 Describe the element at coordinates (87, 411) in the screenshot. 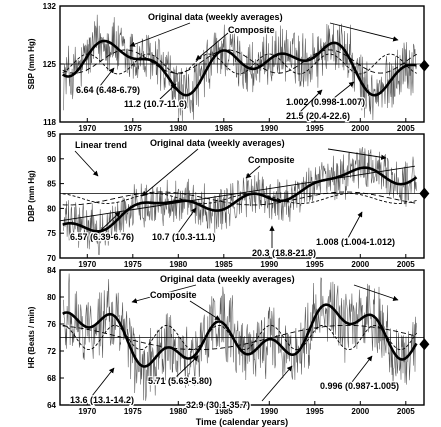

I see `hr-x-tick-label: 1970` at that location.